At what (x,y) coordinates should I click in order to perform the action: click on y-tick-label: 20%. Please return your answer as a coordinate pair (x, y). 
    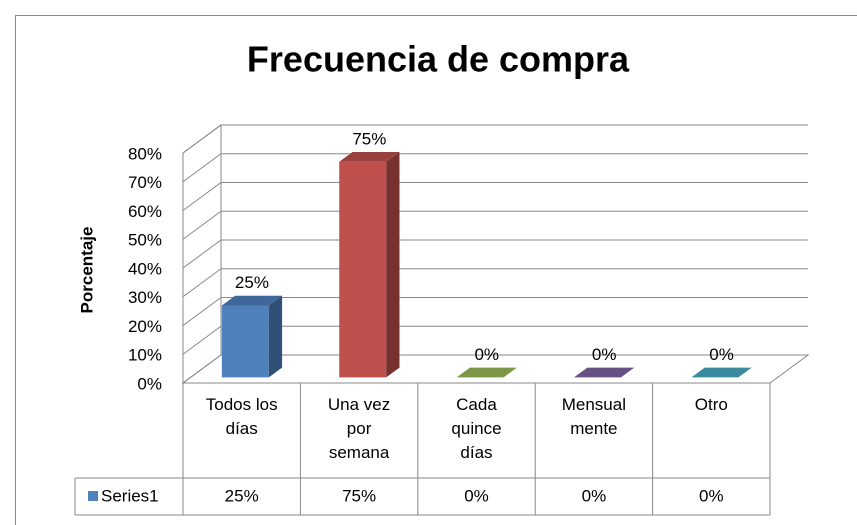
    Looking at the image, I should click on (145, 326).